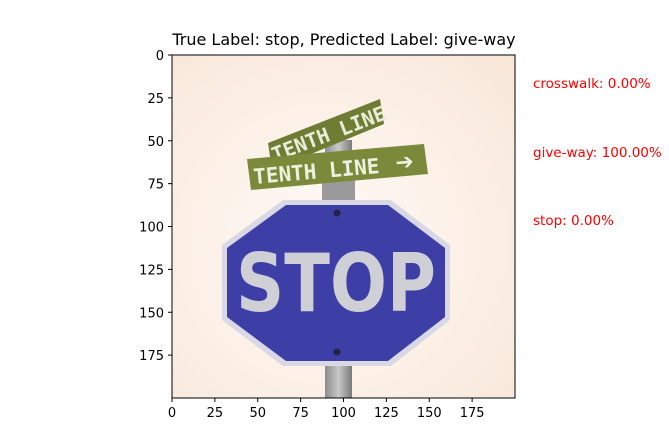 The width and height of the screenshot is (669, 446). I want to click on stop-sign-text: STOP, so click(336, 283).